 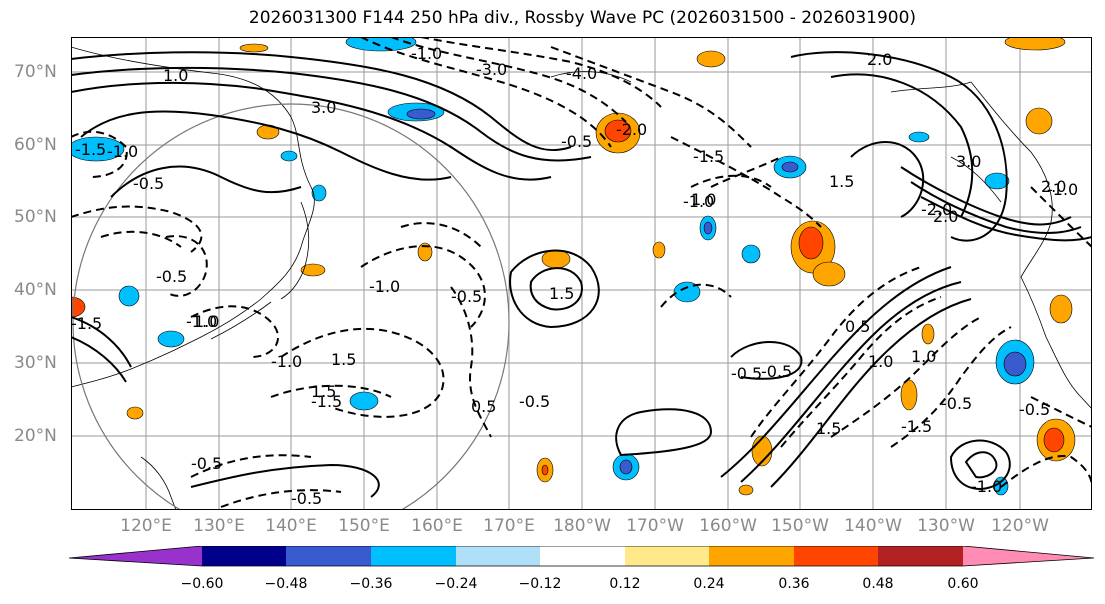 I want to click on lon-label-150e: 150°E, so click(x=364, y=526).